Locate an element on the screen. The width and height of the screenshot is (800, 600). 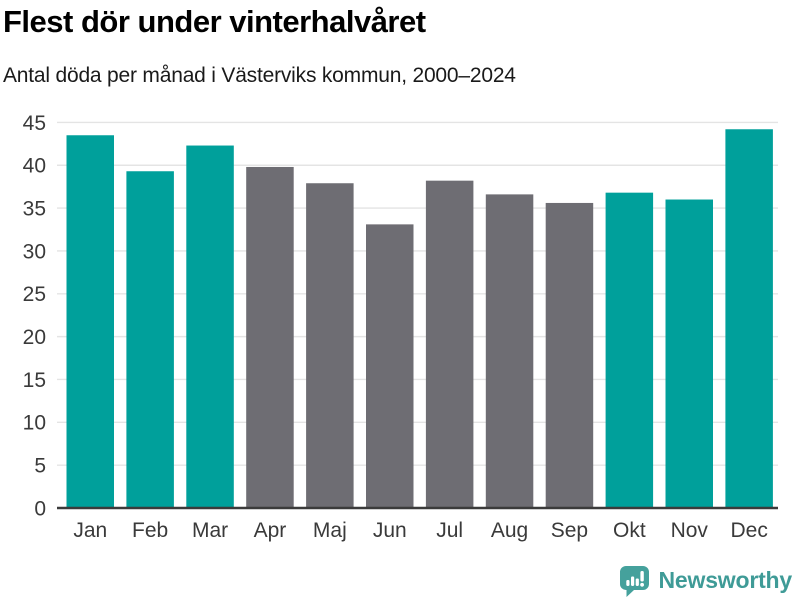
bar-jun is located at coordinates (390, 366).